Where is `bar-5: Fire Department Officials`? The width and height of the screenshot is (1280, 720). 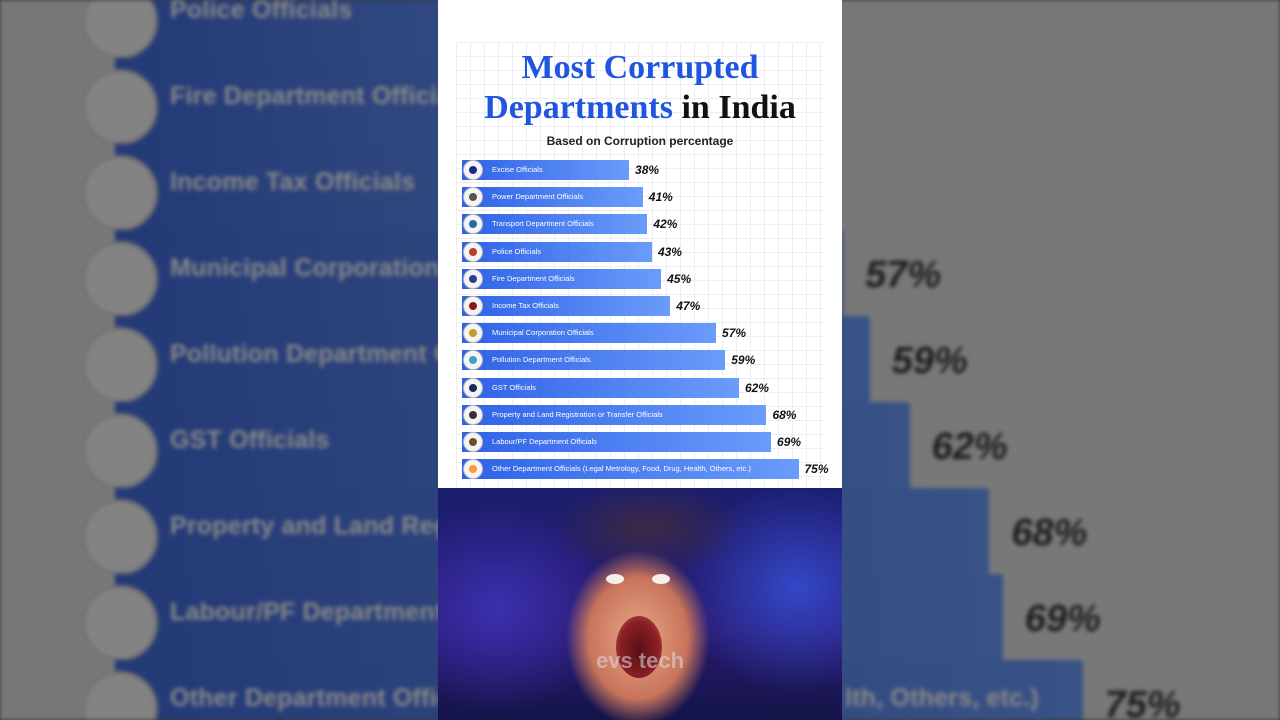 bar-5: Fire Department Officials is located at coordinates (562, 278).